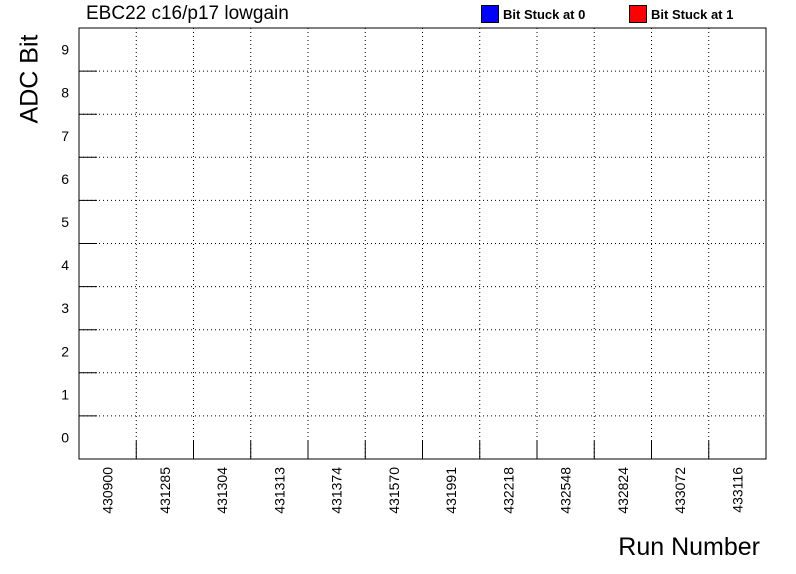  I want to click on x-tick-label: 431570, so click(394, 490).